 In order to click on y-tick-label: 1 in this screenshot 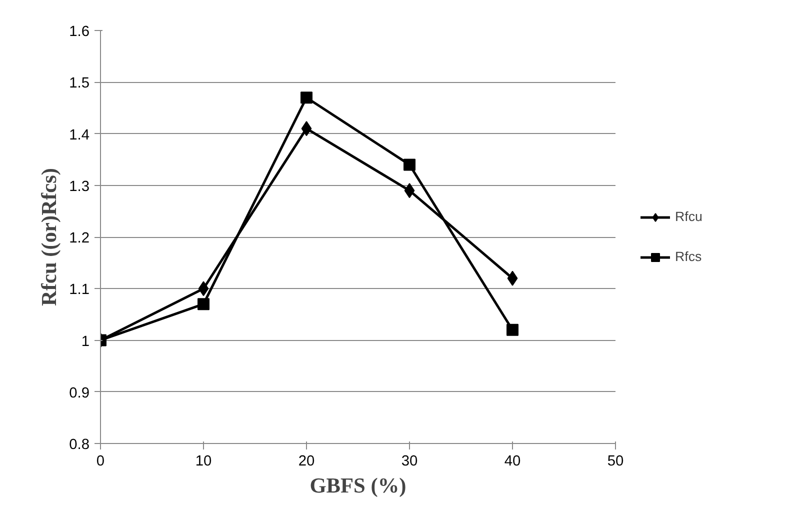, I will do `click(85, 342)`.